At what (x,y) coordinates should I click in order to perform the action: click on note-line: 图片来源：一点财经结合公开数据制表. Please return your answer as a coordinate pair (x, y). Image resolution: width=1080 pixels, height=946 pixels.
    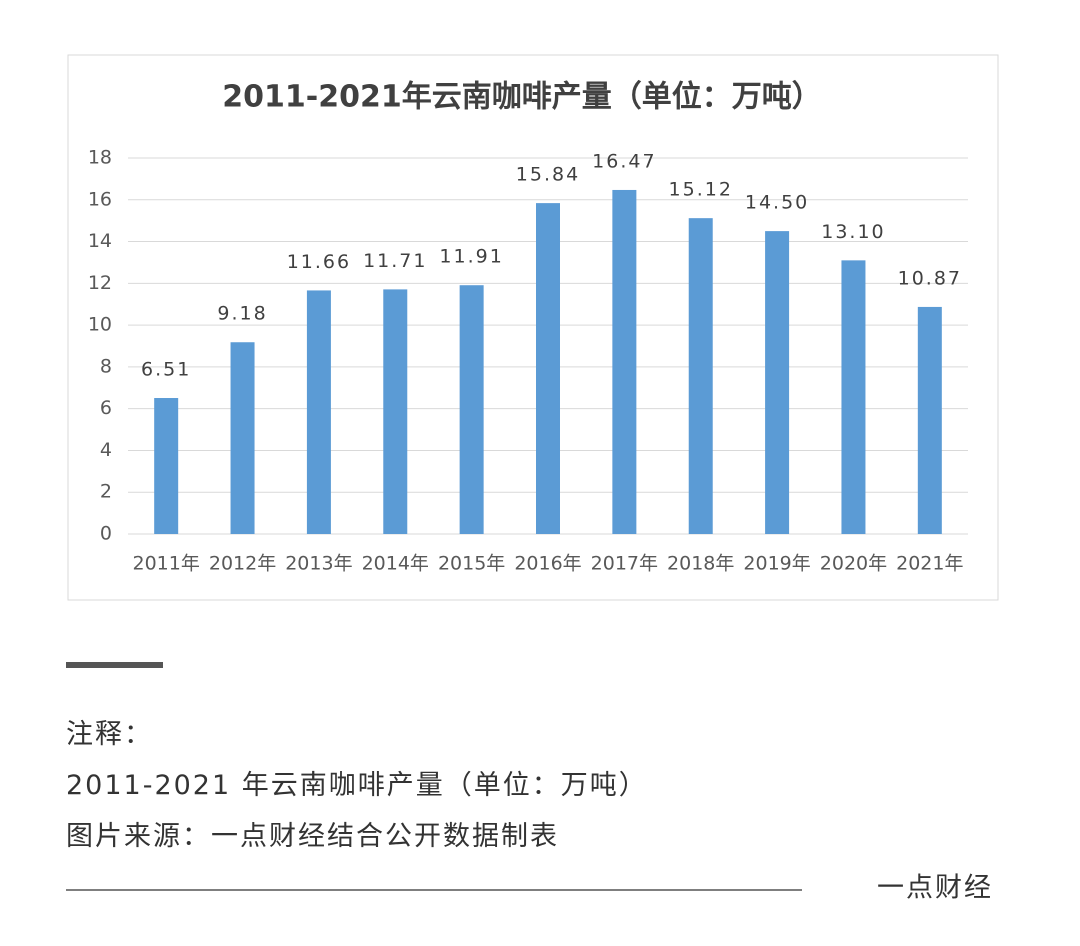
    Looking at the image, I should click on (312, 836).